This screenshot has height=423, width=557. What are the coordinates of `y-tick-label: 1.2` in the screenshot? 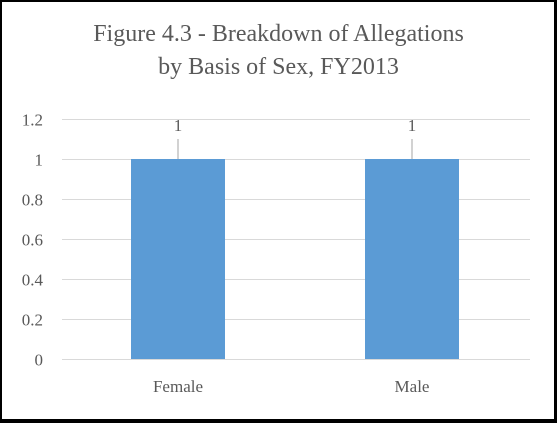 It's located at (32, 120).